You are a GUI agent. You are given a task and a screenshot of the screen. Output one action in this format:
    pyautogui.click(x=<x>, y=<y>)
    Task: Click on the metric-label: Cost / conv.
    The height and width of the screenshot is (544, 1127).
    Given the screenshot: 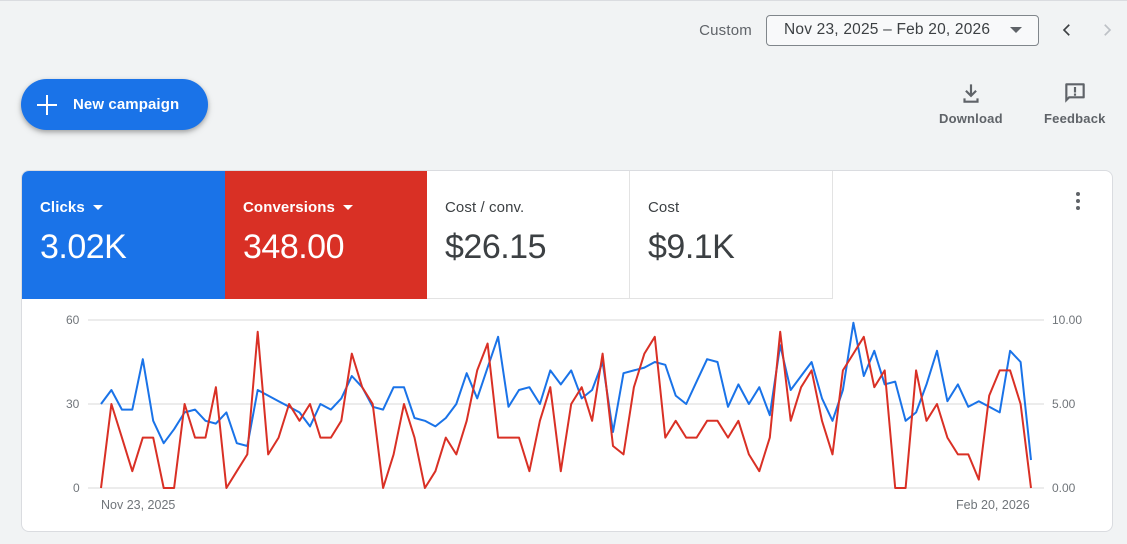 What is the action you would take?
    pyautogui.click(x=485, y=207)
    